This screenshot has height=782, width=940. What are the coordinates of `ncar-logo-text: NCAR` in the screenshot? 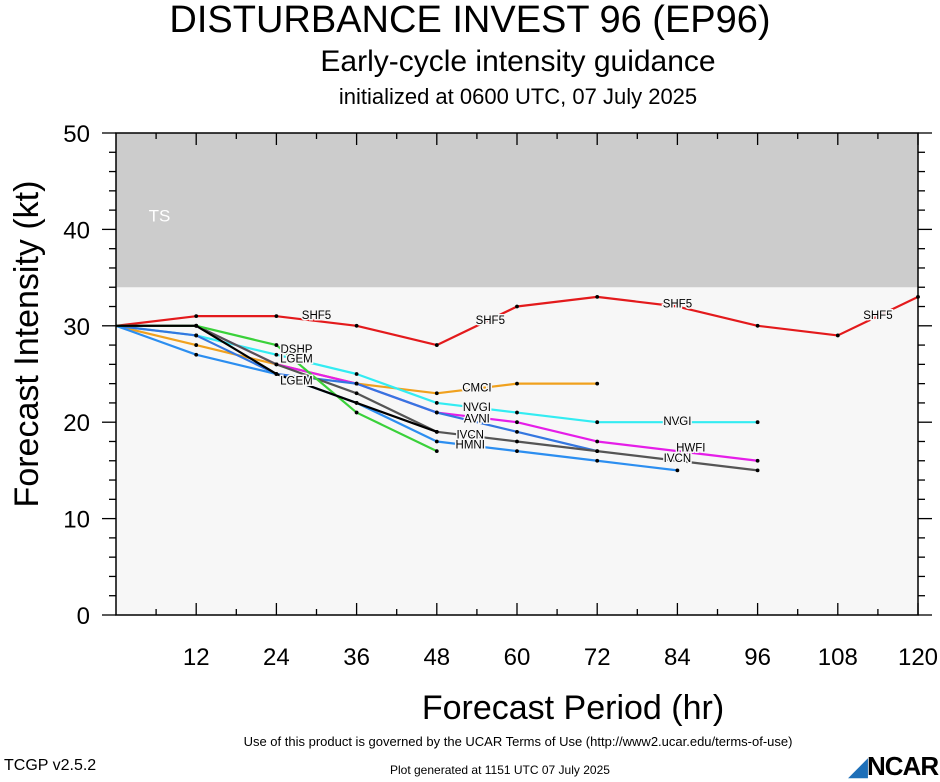 It's located at (903, 766).